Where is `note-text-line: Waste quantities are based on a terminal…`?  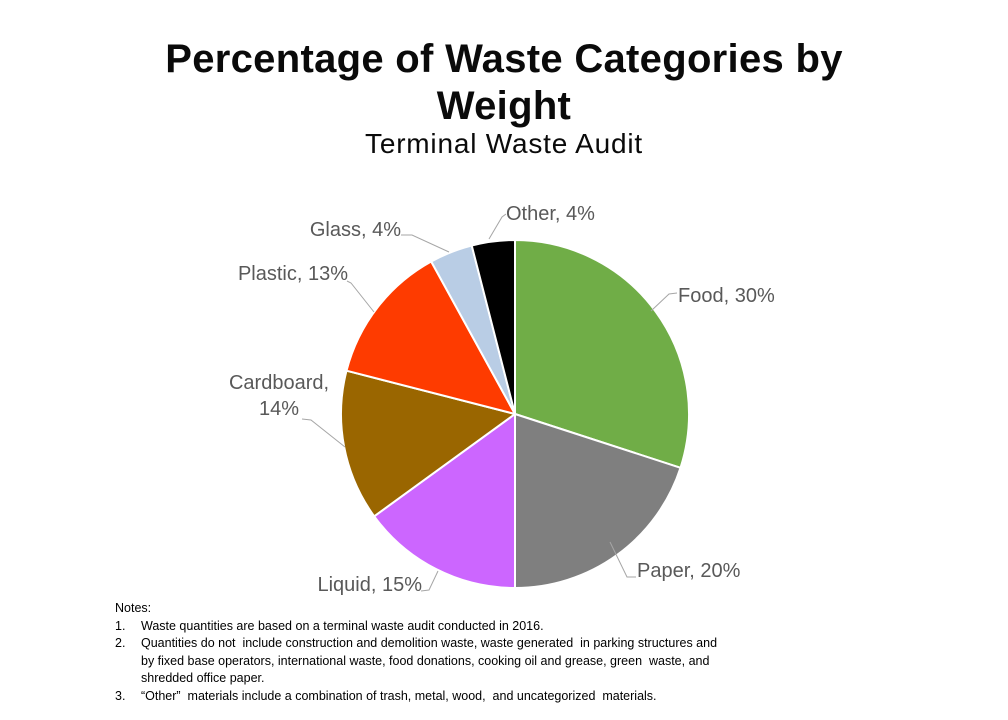
note-text-line: Waste quantities are based on a terminal… is located at coordinates (342, 625).